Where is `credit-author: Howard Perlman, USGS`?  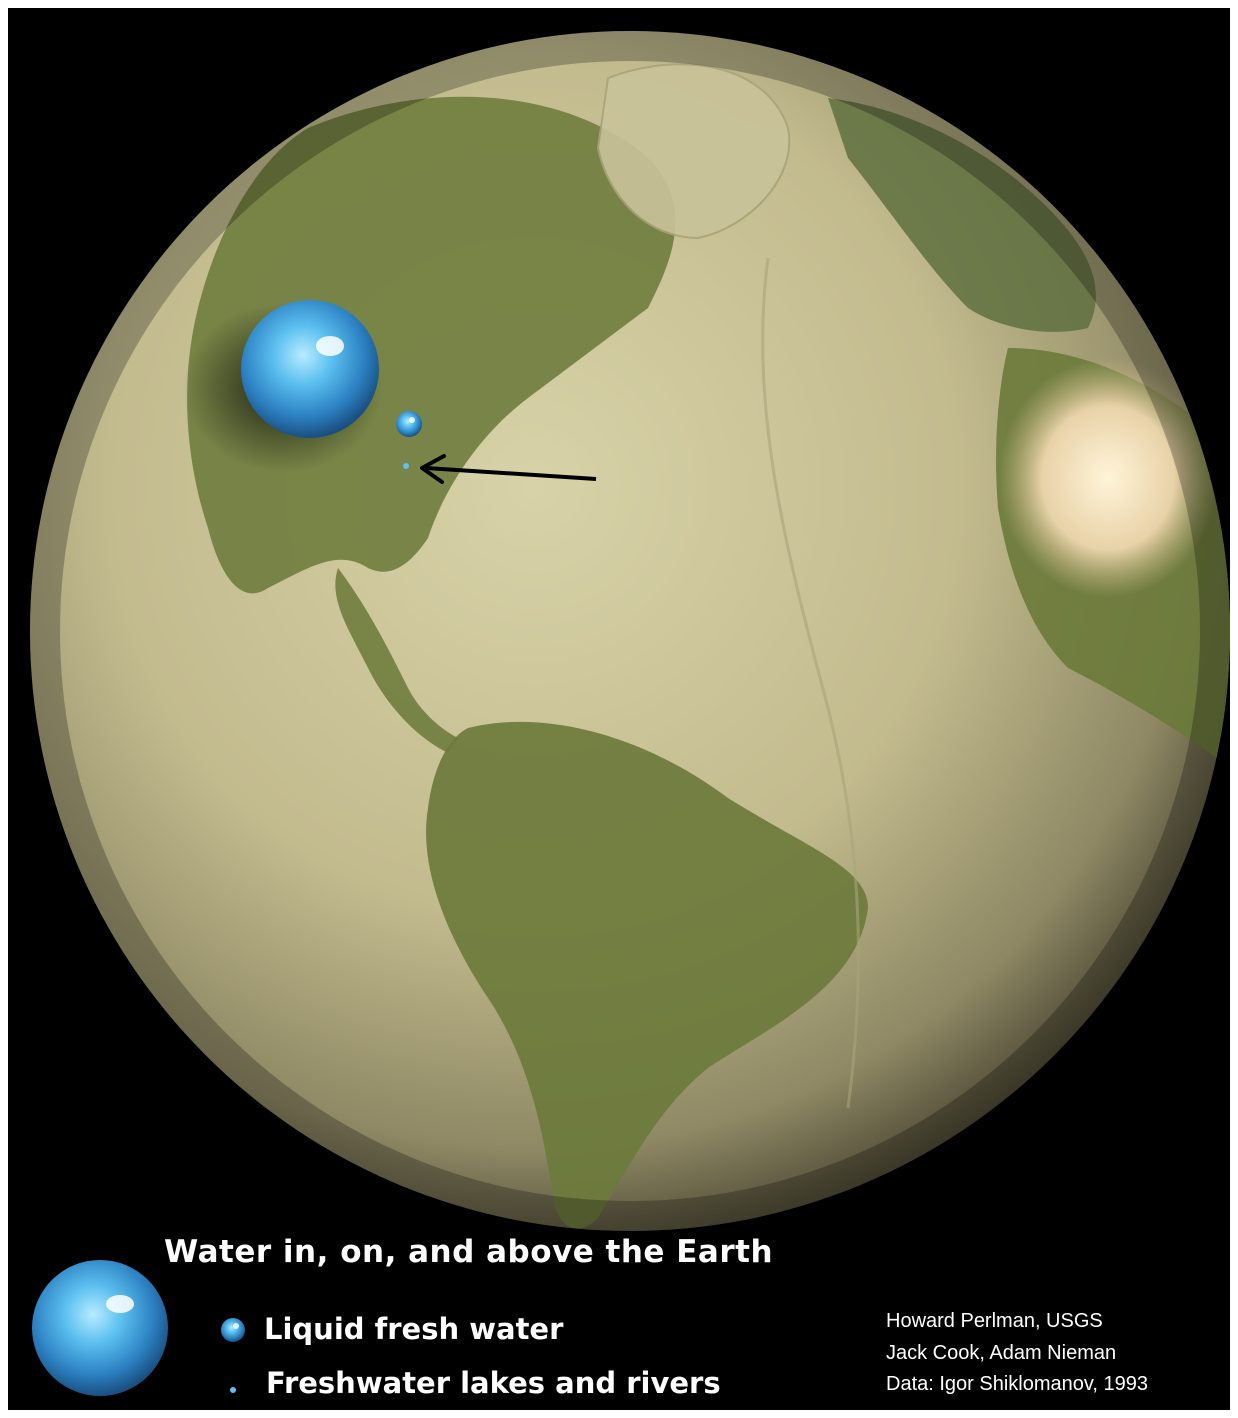
credit-author: Howard Perlman, USGS is located at coordinates (994, 1321).